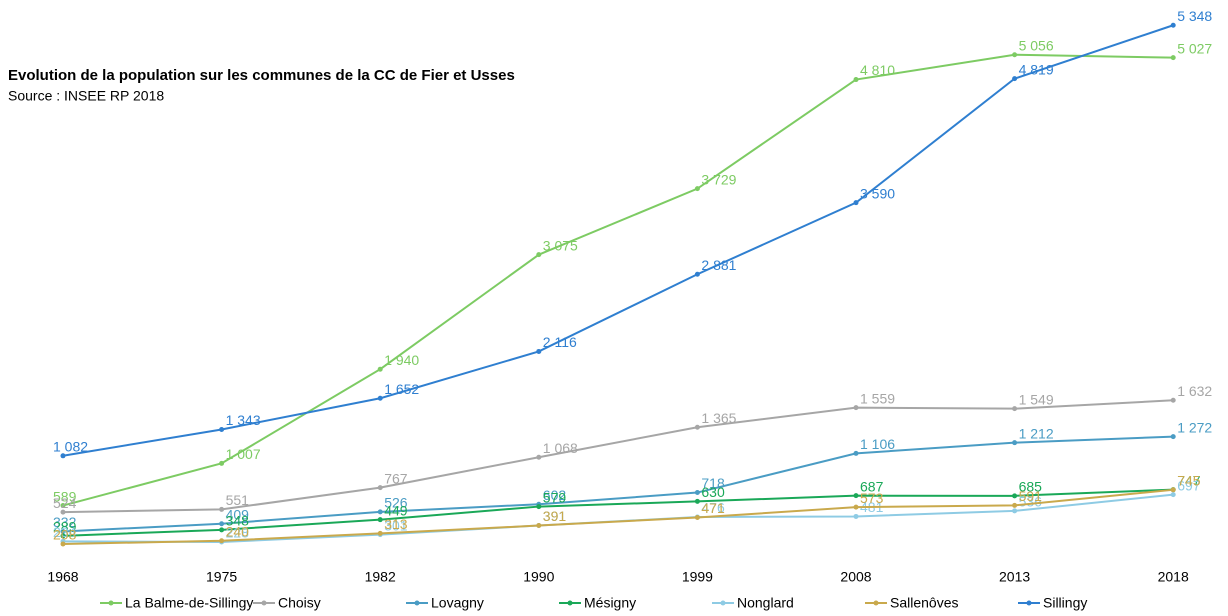 Image resolution: width=1228 pixels, height=616 pixels. What do you see at coordinates (560, 448) in the screenshot?
I see `data-label: 1 068` at bounding box center [560, 448].